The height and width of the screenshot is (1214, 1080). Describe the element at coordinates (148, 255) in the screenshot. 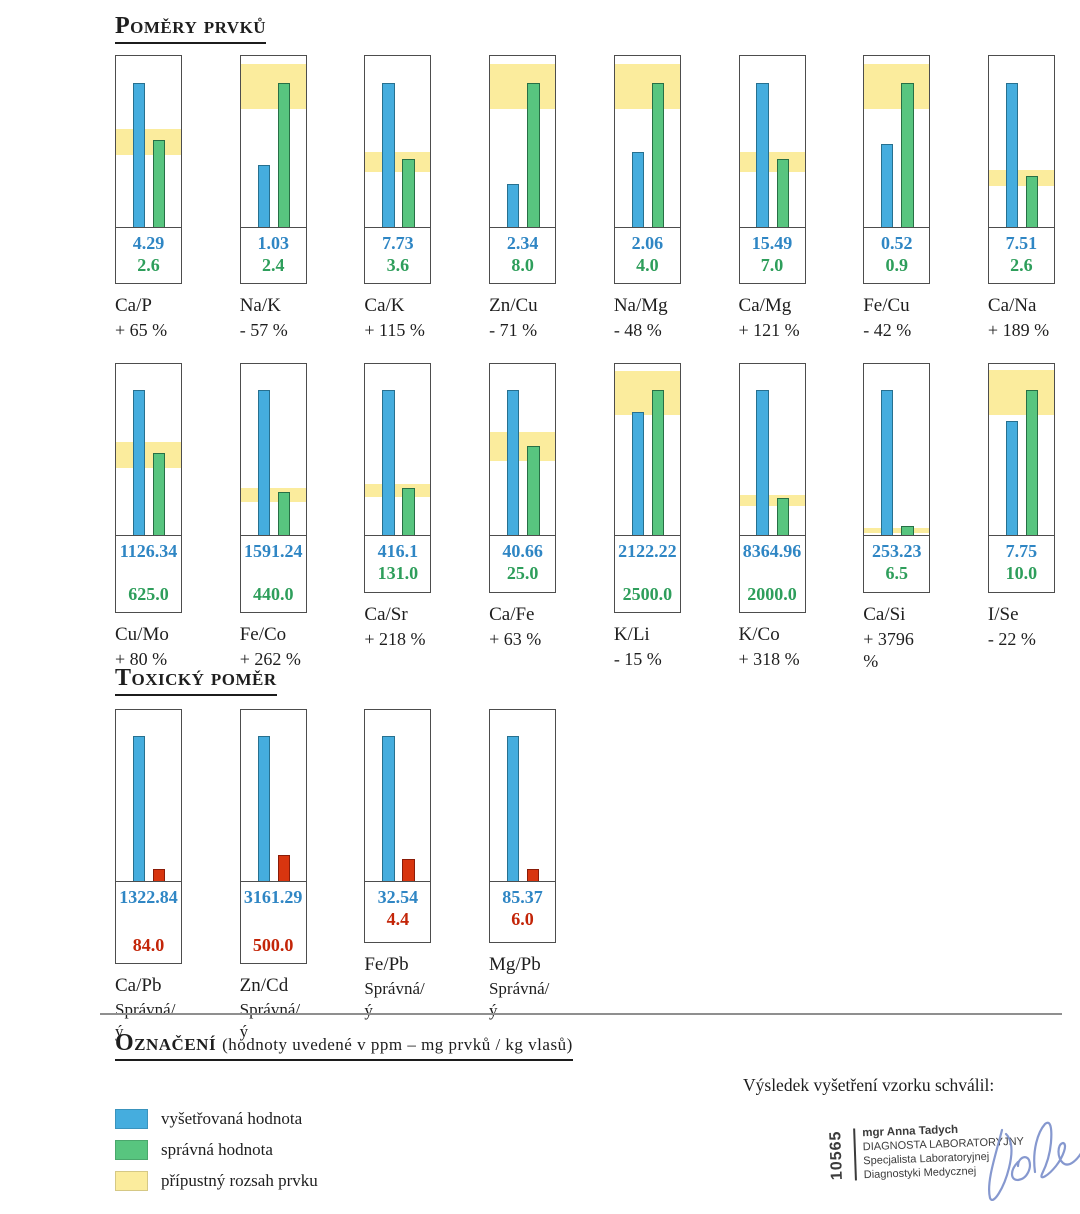

I see `value-box: 4.29 2.6` at that location.